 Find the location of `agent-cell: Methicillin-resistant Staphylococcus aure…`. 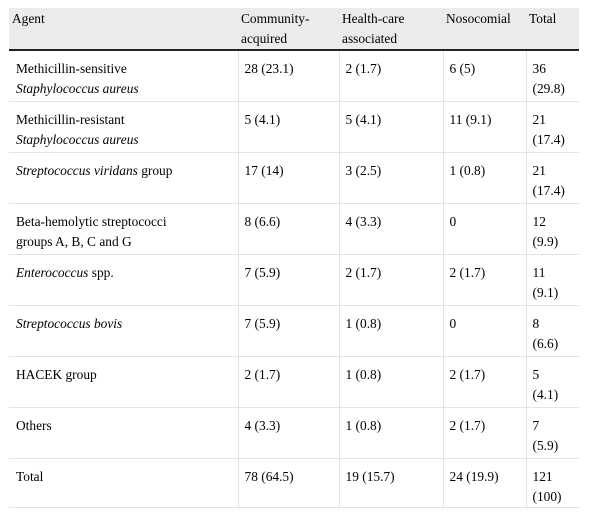

agent-cell: Methicillin-resistant Staphylococcus aure… is located at coordinates (123, 127).